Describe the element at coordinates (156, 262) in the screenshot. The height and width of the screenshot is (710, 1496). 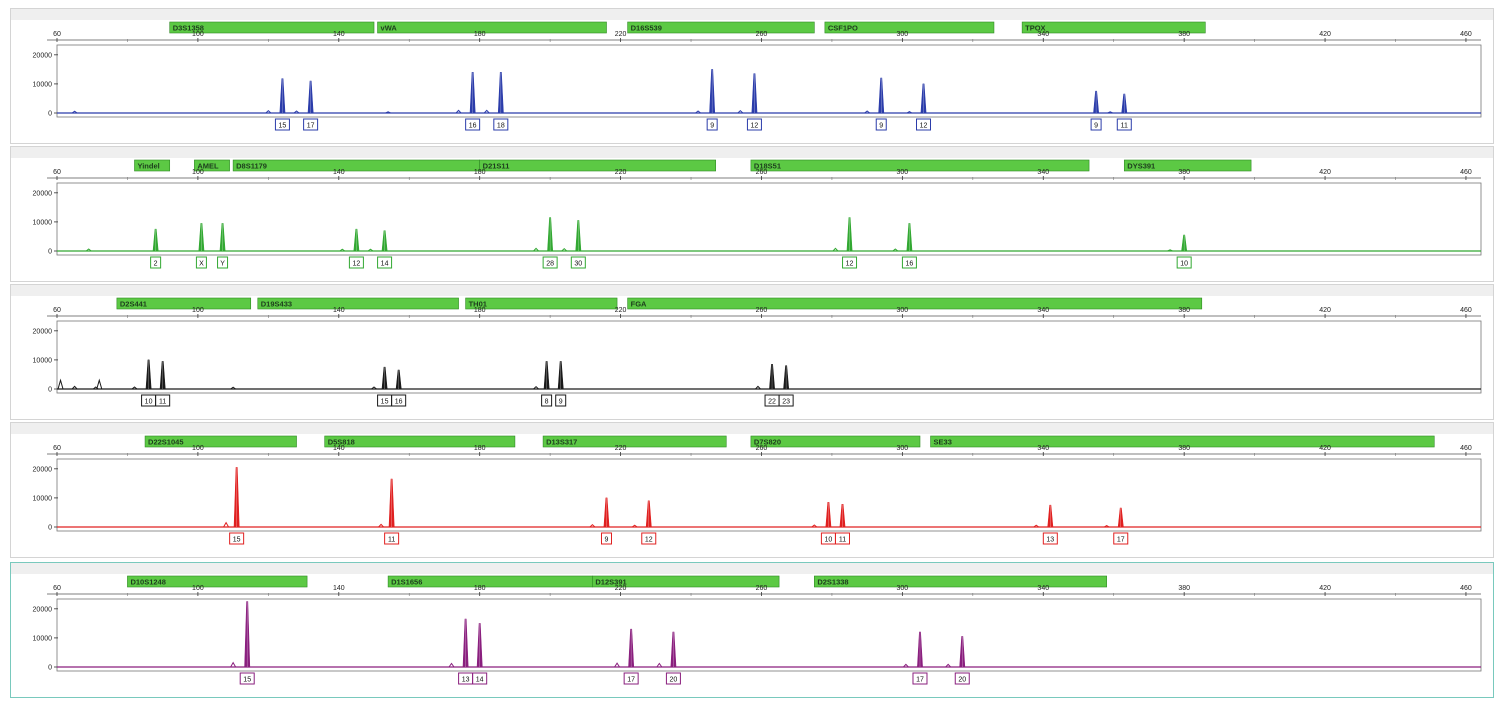
I see `allele-label: 2` at that location.